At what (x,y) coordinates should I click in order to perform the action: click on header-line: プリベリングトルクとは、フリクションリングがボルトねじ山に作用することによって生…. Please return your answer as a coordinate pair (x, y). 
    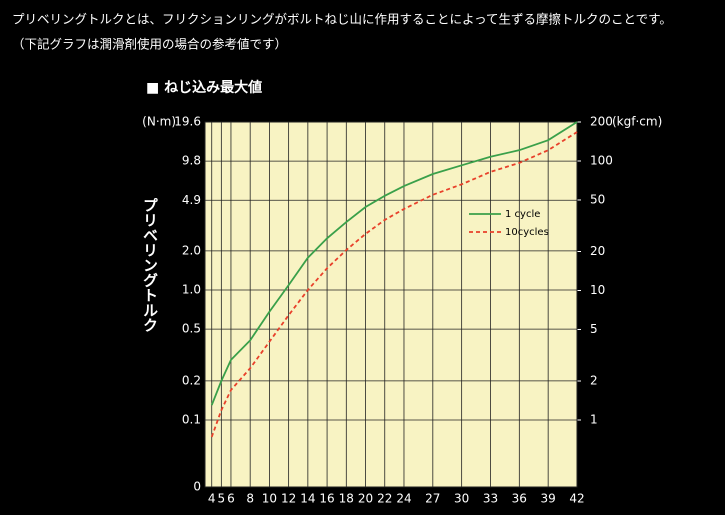
    Looking at the image, I should click on (342, 19).